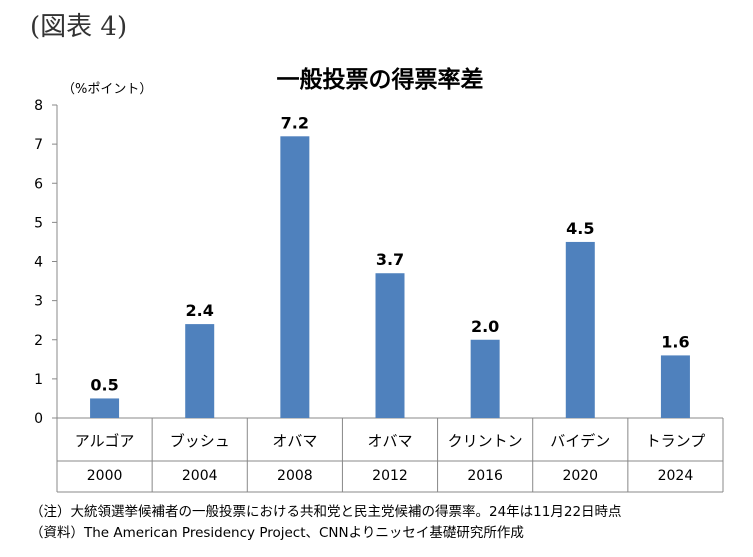 Image resolution: width=753 pixels, height=557 pixels. I want to click on category-year-label: 2020, so click(580, 476).